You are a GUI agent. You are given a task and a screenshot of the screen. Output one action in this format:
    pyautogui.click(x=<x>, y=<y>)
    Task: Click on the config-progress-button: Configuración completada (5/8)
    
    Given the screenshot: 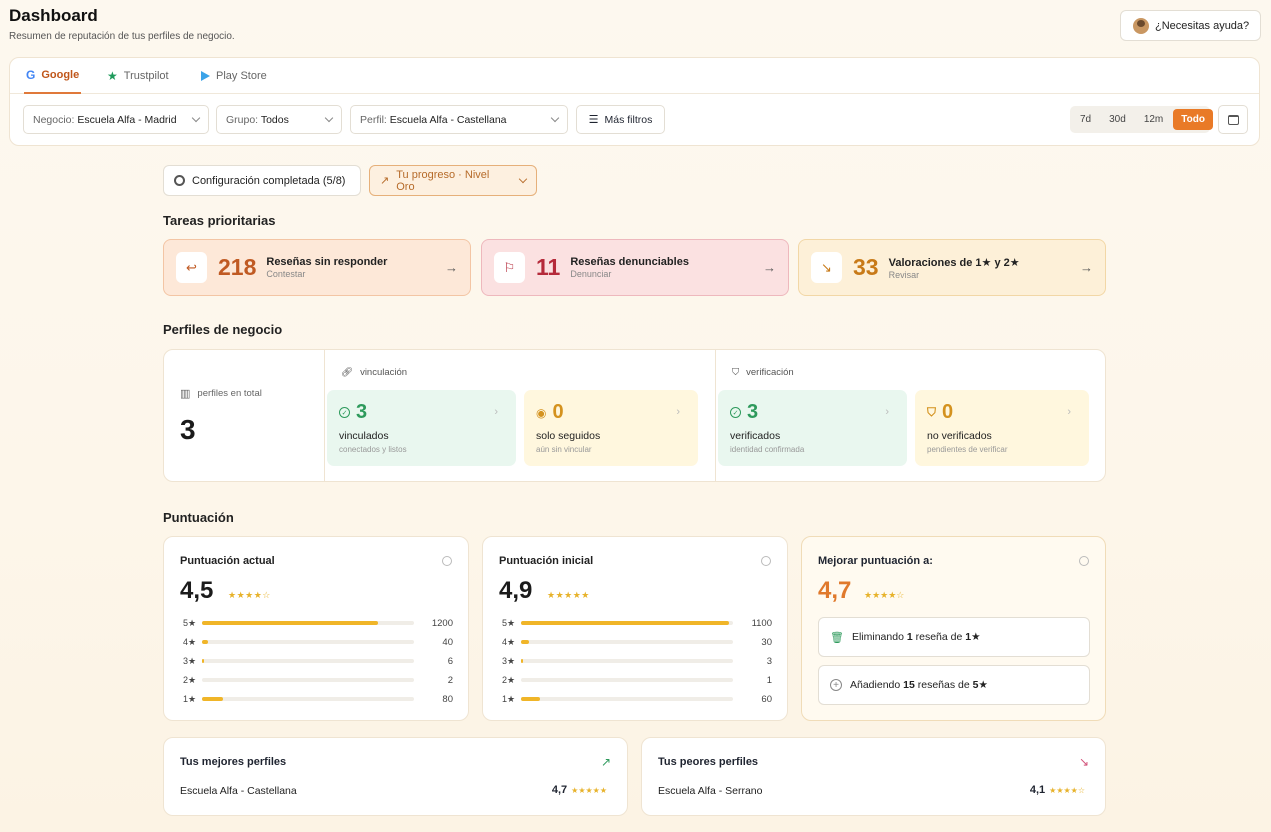 What is the action you would take?
    pyautogui.click(x=262, y=180)
    